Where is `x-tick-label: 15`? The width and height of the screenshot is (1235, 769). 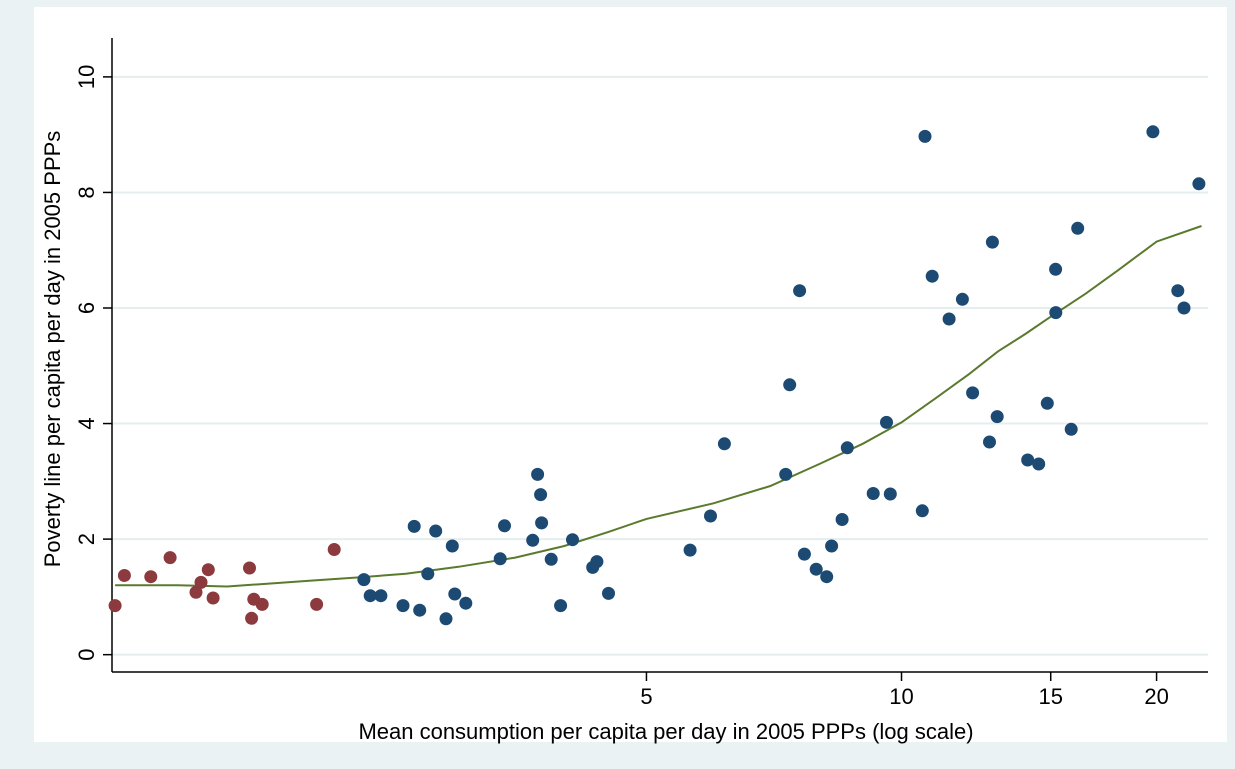
x-tick-label: 15 is located at coordinates (1050, 696).